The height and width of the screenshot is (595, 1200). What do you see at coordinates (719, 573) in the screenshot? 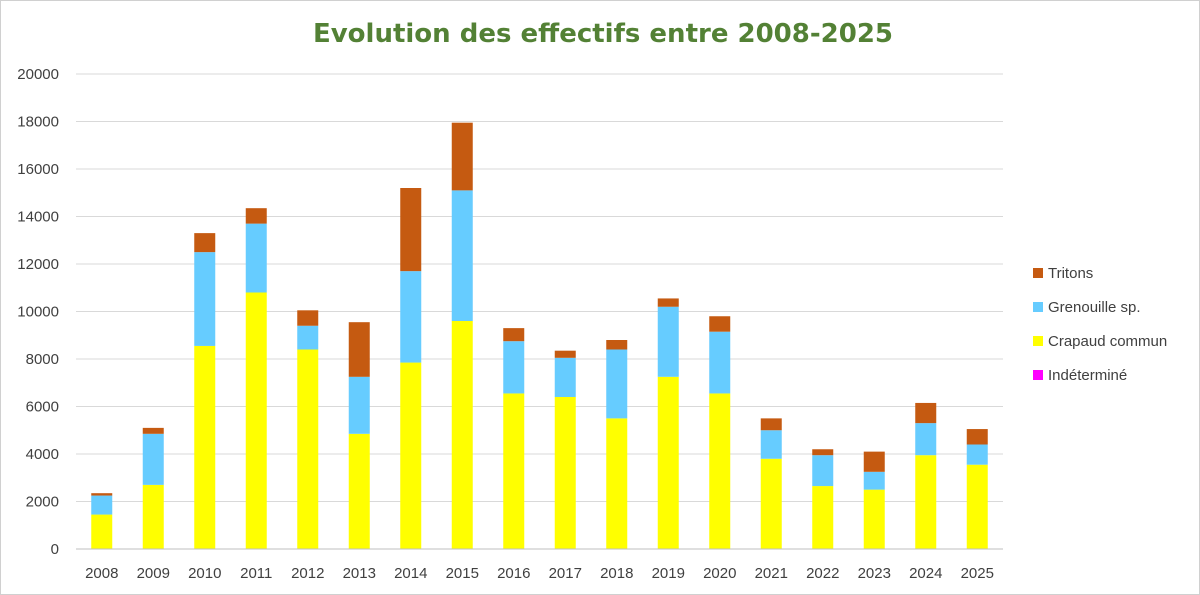
I see `x-tick-label: 2020` at bounding box center [719, 573].